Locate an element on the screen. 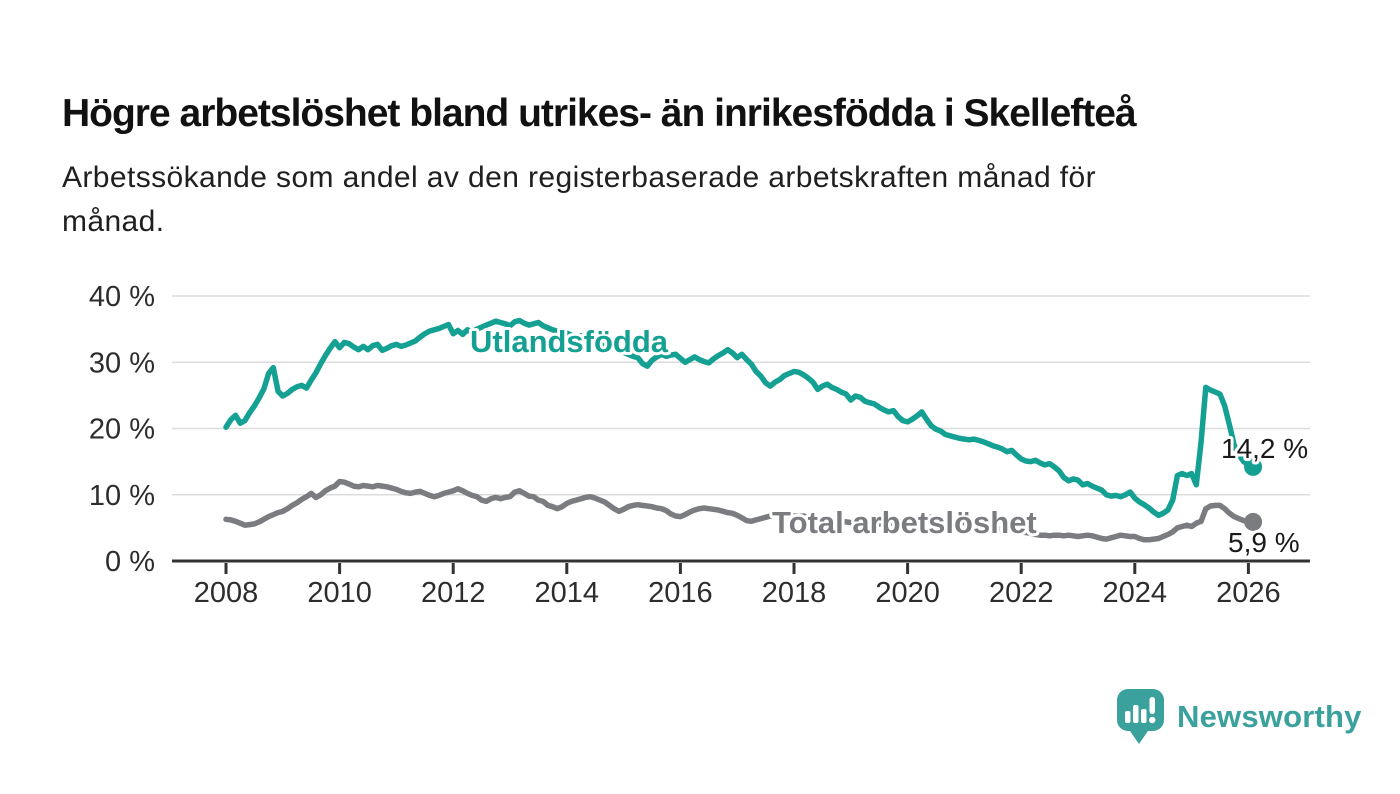  end-value-label-total: 5,9 % is located at coordinates (1264, 542).